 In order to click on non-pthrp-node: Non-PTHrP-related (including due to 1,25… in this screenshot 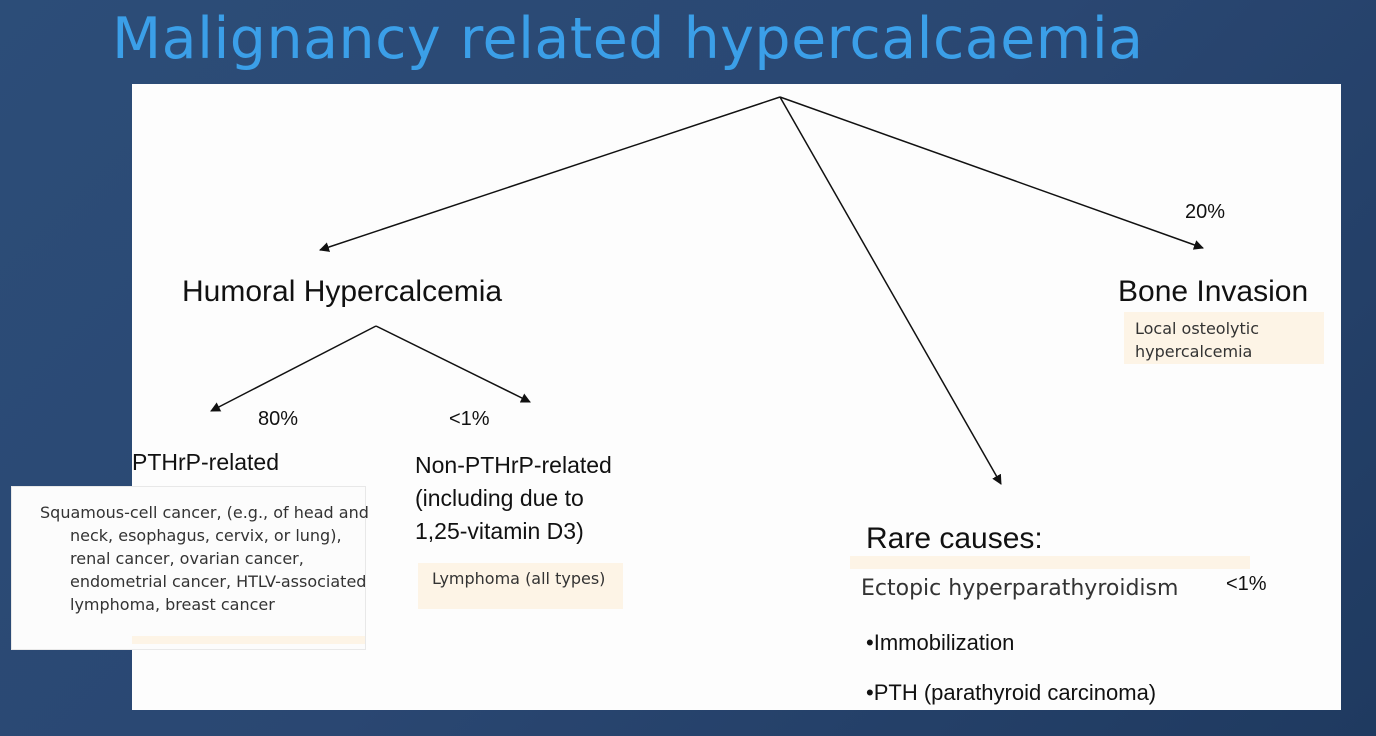, I will do `click(513, 498)`.